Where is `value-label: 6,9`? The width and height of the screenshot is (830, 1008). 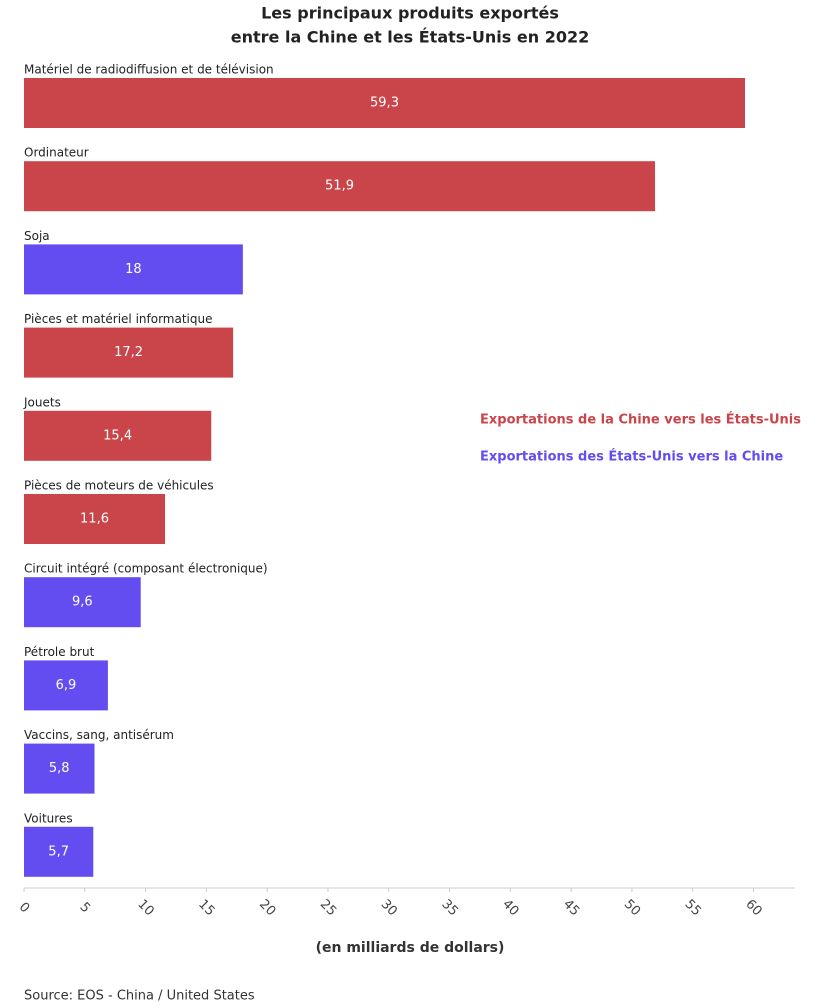
value-label: 6,9 is located at coordinates (66, 685).